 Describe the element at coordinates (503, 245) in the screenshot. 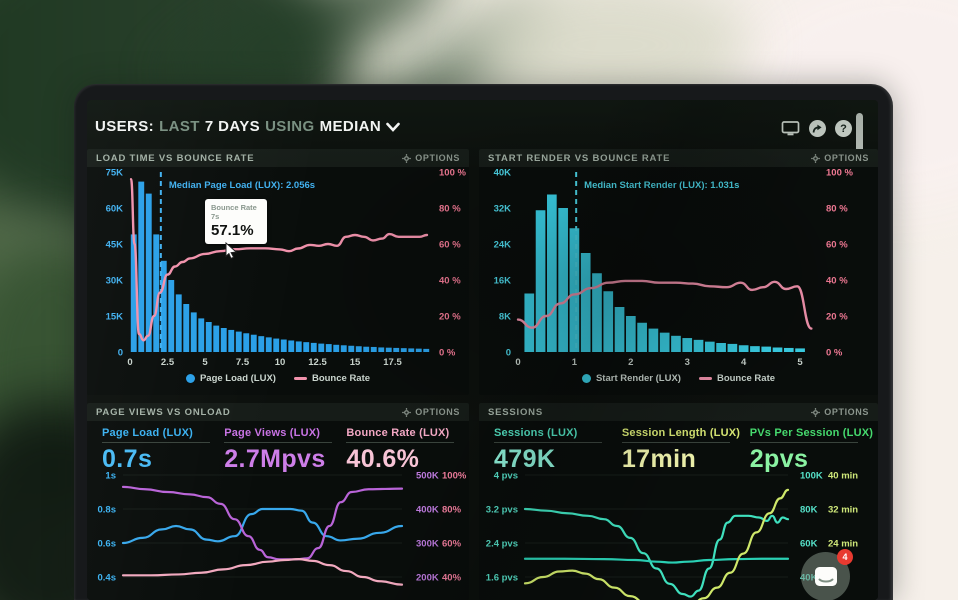

I see `svg-text: 24K` at that location.